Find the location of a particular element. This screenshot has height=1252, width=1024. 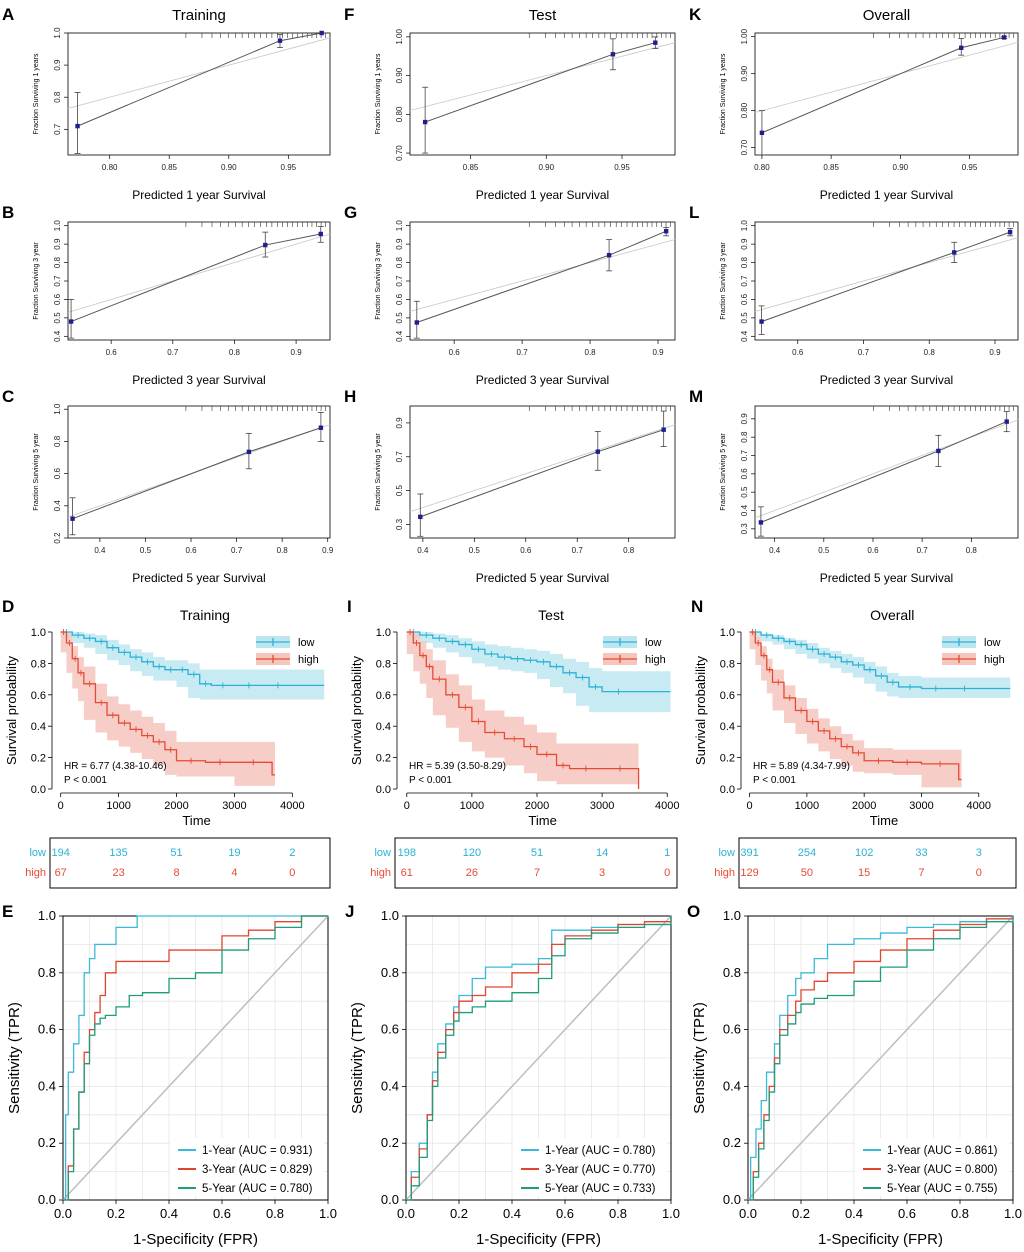

y-tick-label: 0.4 is located at coordinates (399, 336).